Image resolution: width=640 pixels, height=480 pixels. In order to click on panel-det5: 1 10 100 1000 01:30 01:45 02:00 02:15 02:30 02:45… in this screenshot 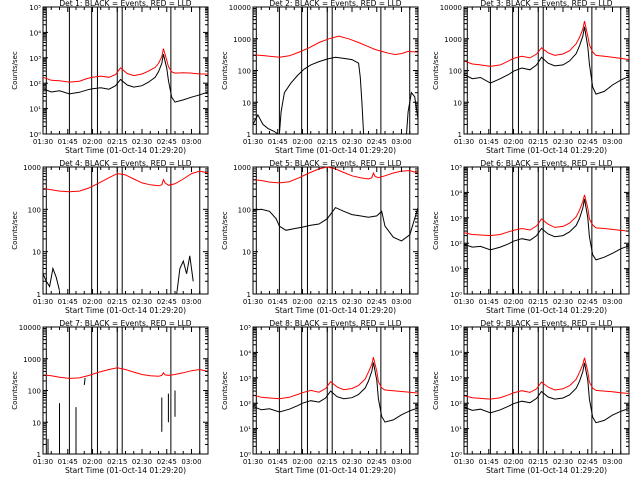, I will do `click(320, 237)`.